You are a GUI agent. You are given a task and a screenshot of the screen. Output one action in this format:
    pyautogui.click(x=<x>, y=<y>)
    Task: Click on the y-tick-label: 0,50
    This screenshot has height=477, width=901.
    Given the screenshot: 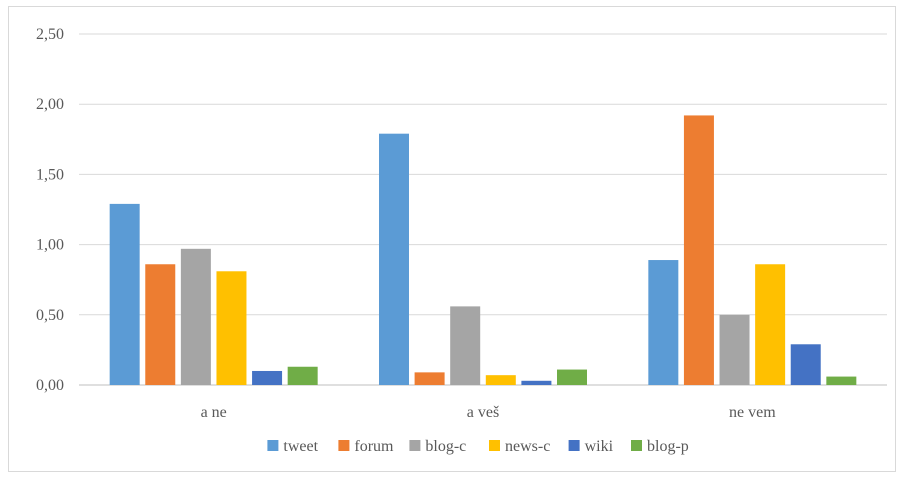 What is the action you would take?
    pyautogui.click(x=50, y=315)
    